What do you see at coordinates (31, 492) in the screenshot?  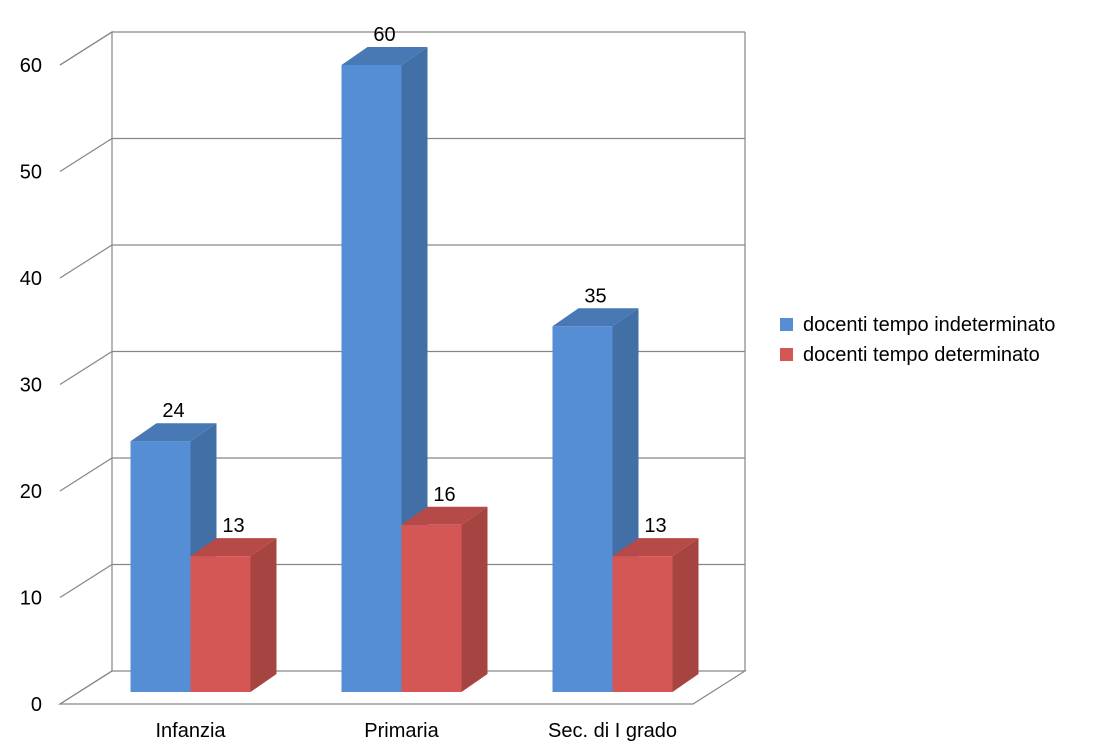 I see `y-tick-label: 20` at bounding box center [31, 492].